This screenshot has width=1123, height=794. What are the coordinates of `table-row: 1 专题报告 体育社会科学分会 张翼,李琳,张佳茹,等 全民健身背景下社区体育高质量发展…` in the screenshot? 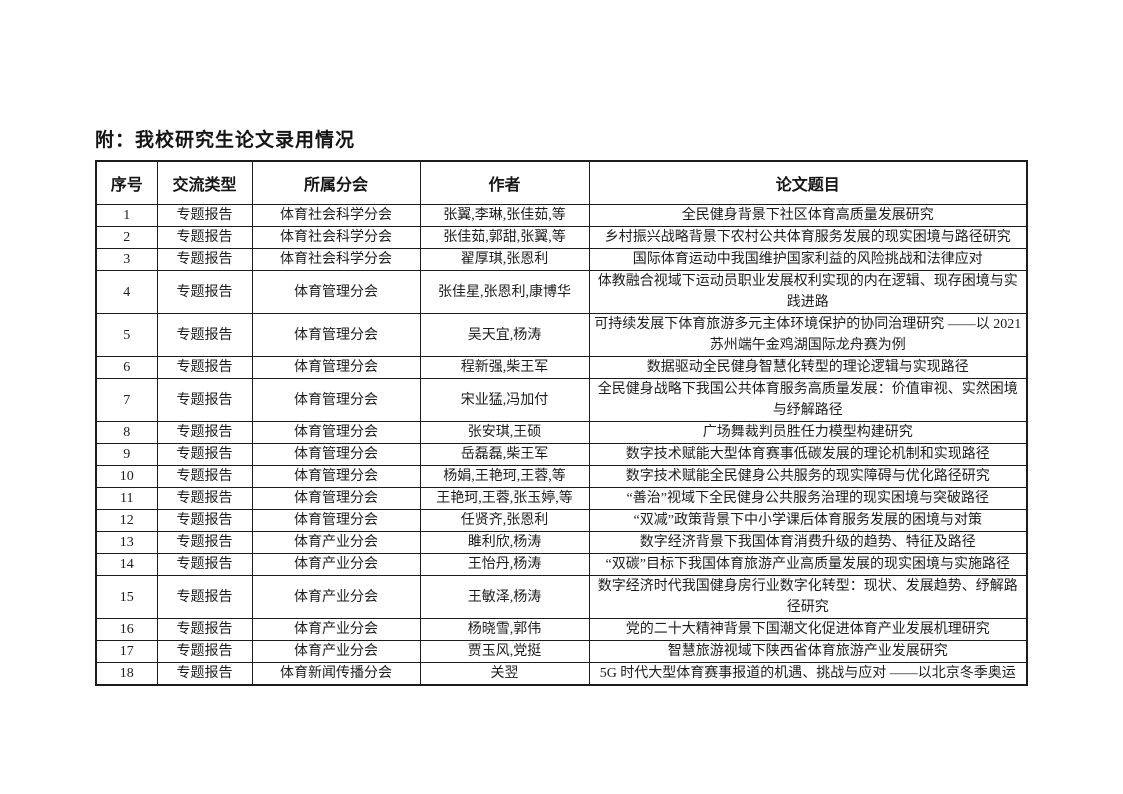 It's located at (561, 215).